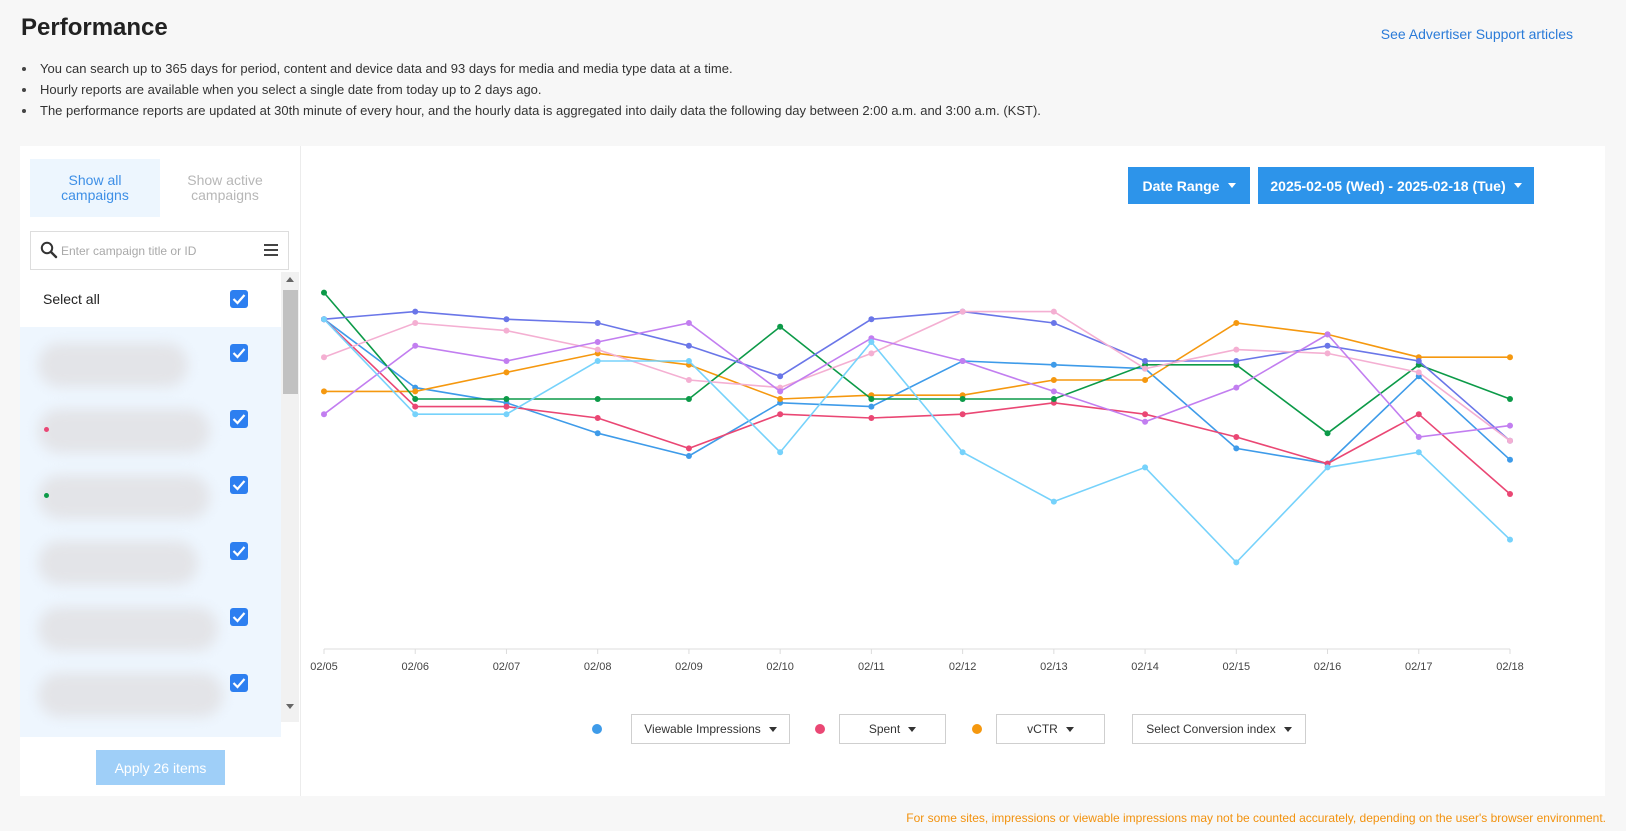 This screenshot has height=831, width=1626. Describe the element at coordinates (225, 188) in the screenshot. I see `tab-show-active-campaigns: Show active campaigns` at that location.